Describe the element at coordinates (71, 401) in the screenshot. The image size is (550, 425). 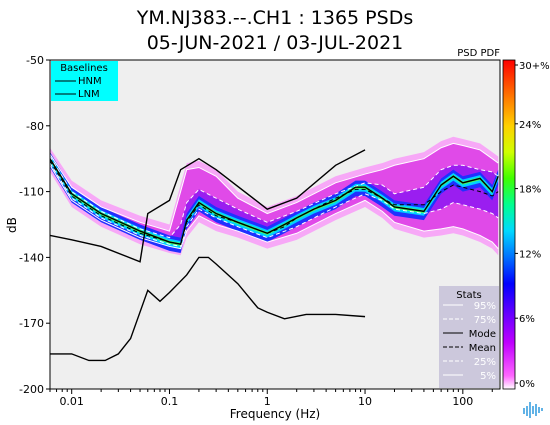
I see `x-tick-label: 0.01` at that location.